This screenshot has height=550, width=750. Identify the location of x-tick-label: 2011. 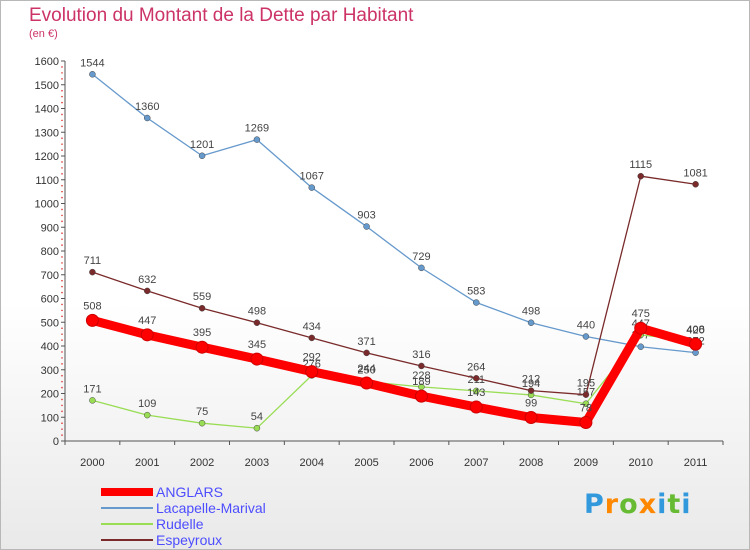
(696, 463).